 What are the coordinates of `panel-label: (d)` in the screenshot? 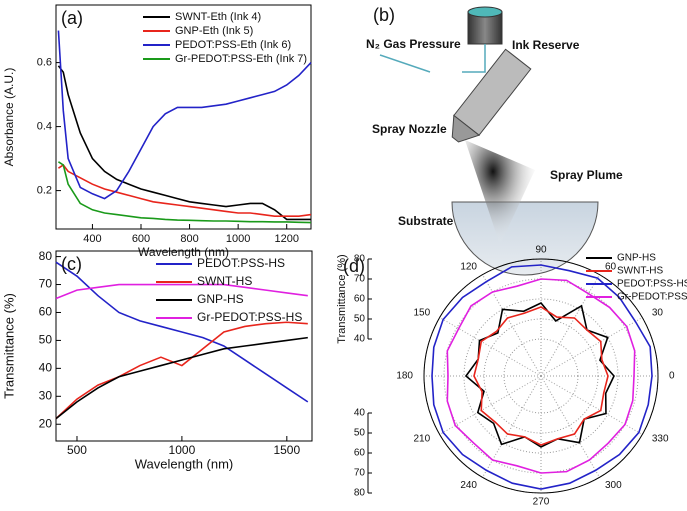 It's located at (354, 266).